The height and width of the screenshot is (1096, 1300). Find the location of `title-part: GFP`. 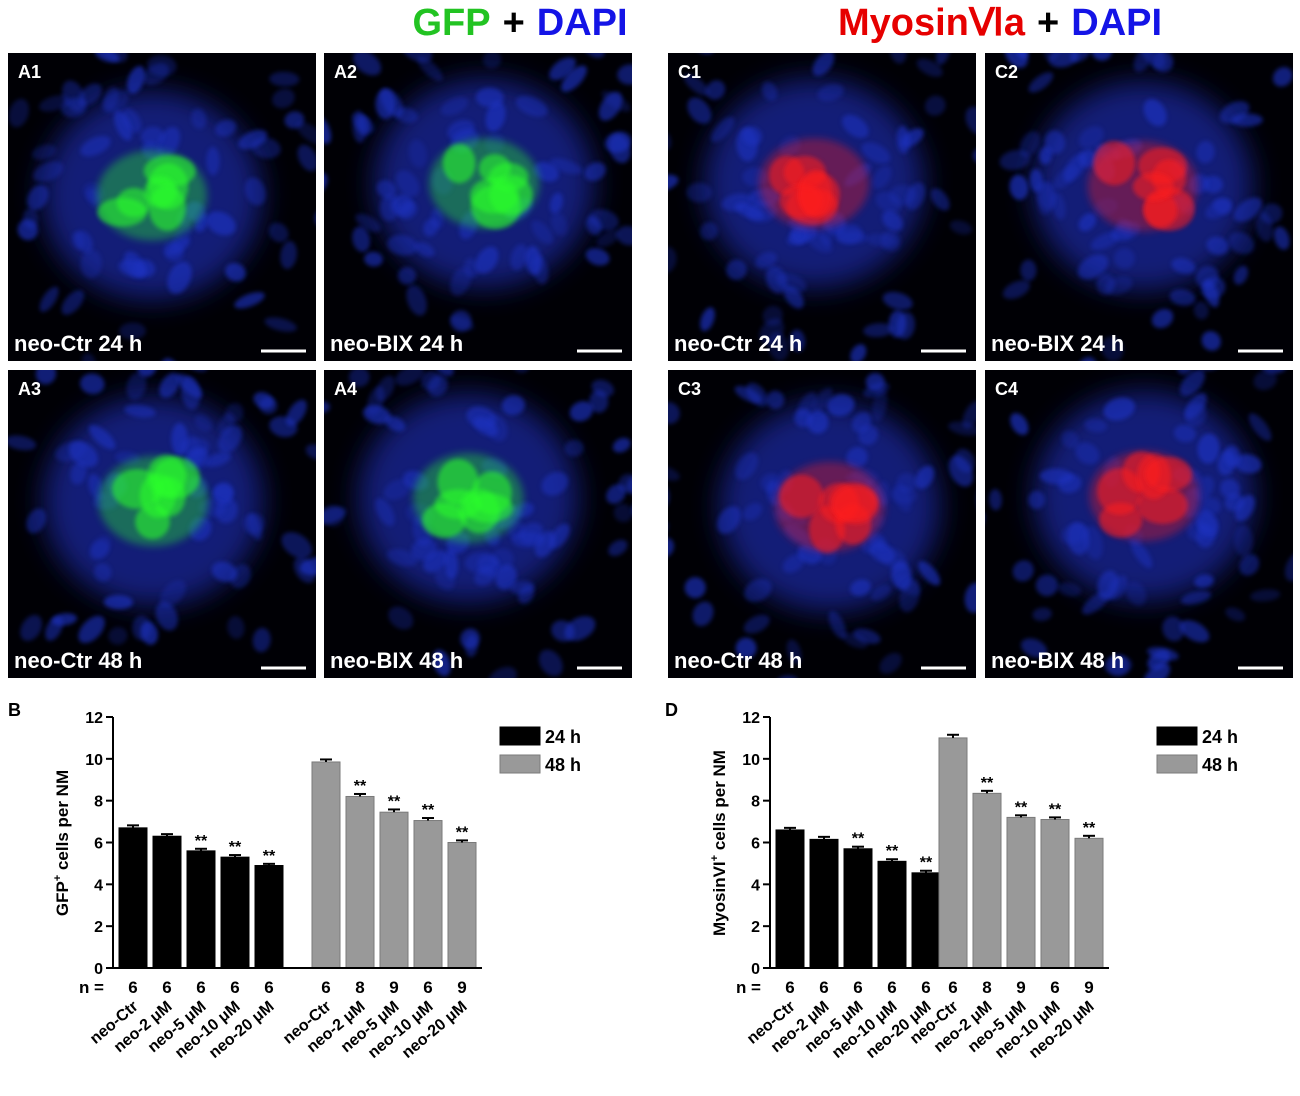

title-part: GFP is located at coordinates (451, 23).